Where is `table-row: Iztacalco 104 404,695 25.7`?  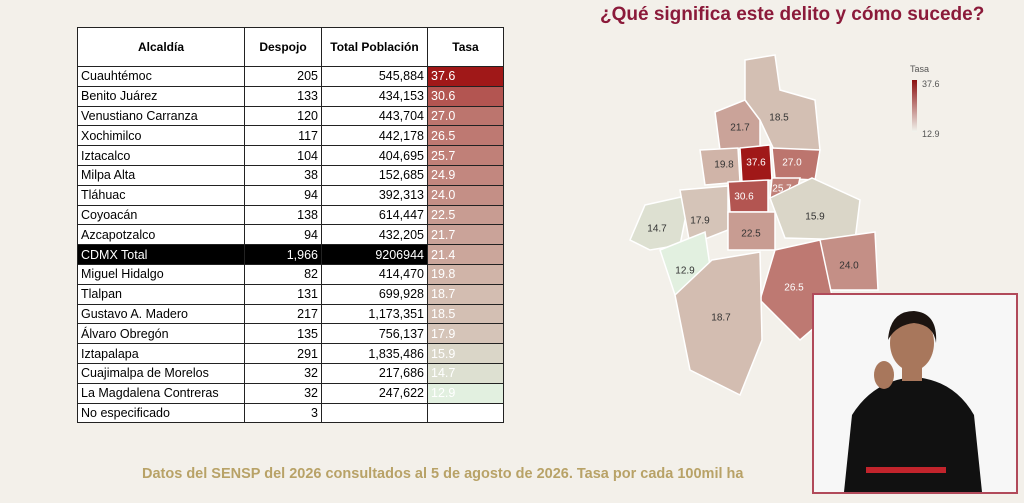
table-row: Iztacalco 104 404,695 25.7 is located at coordinates (290, 155).